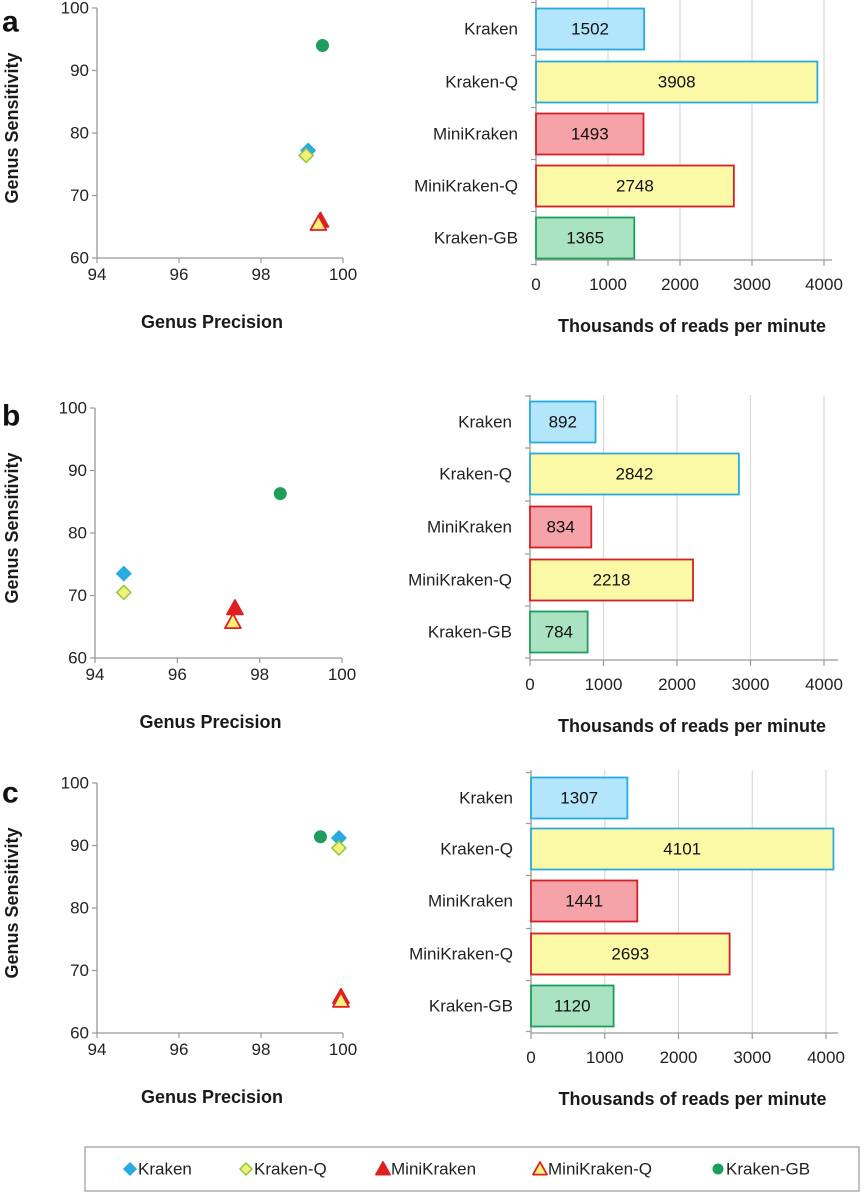 The image size is (864, 1194). I want to click on bar-value-label: 1502, so click(590, 29).